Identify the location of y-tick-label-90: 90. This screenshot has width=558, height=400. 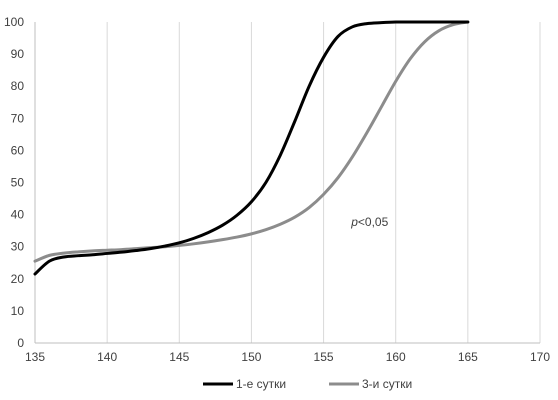
(18, 54).